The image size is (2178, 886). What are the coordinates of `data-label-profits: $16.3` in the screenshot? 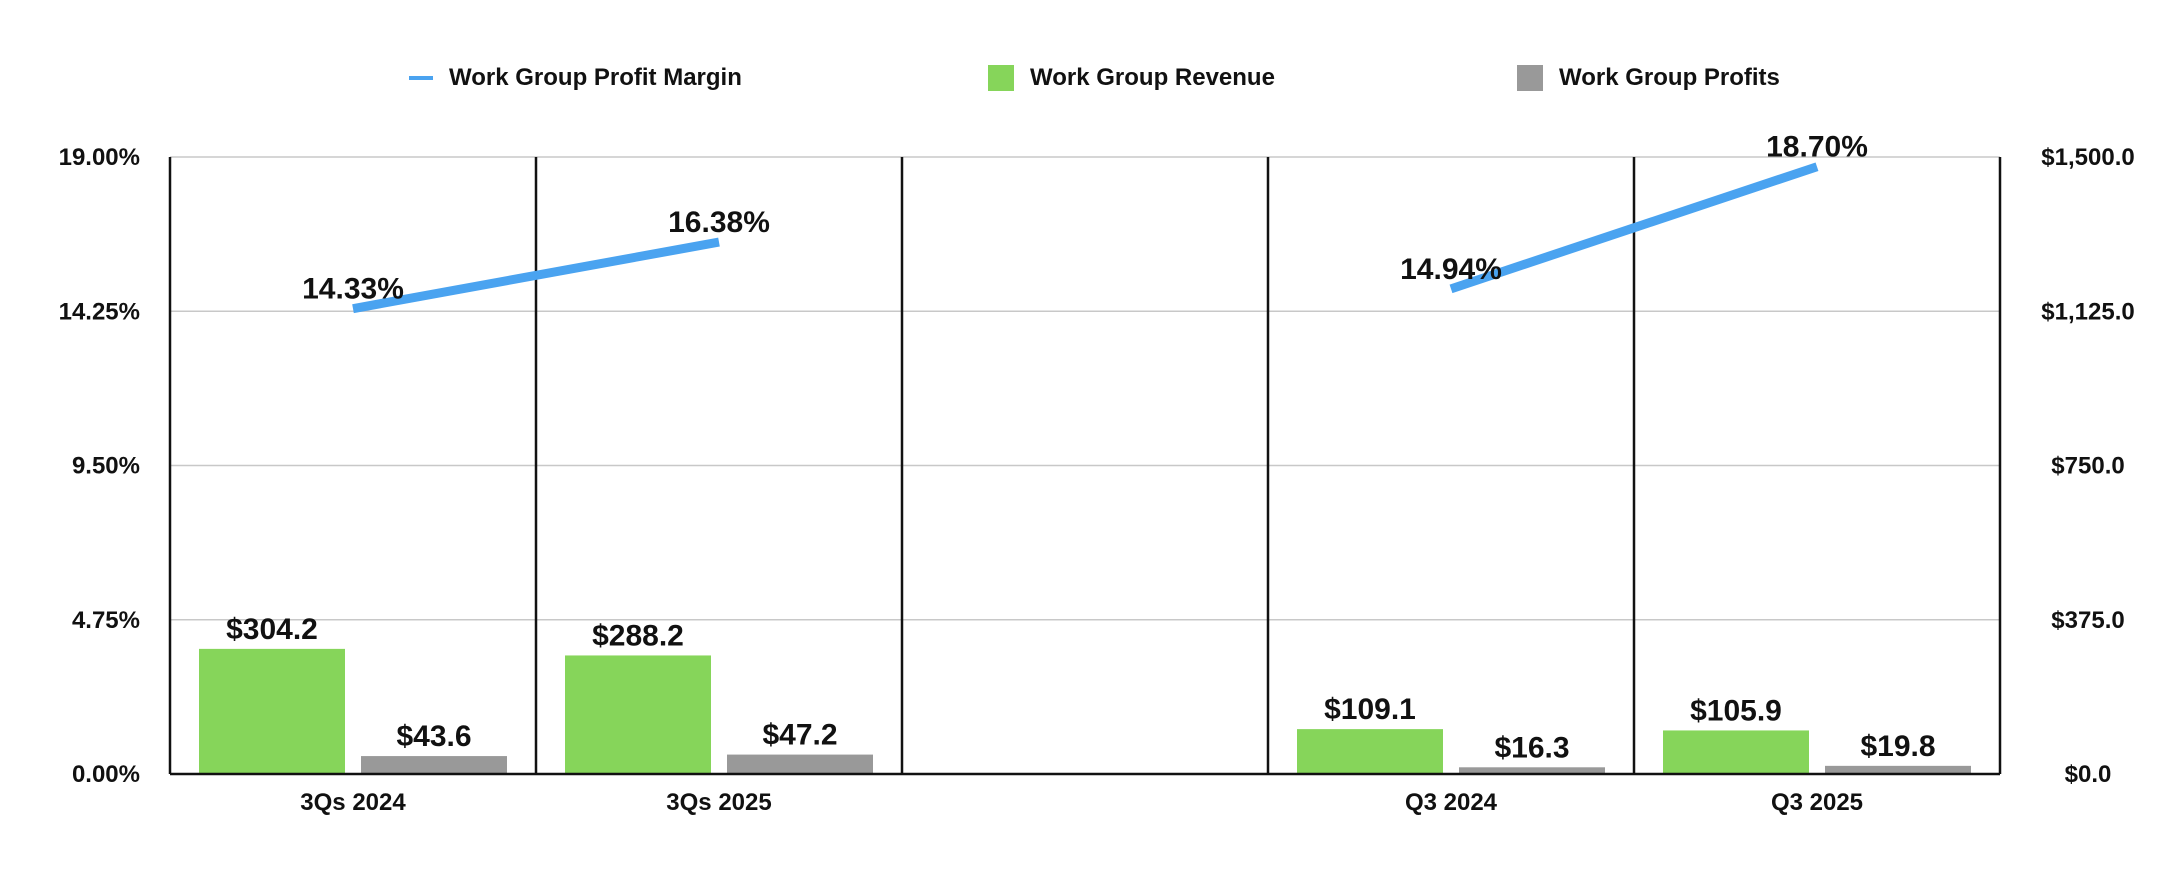 It's located at (1531, 747).